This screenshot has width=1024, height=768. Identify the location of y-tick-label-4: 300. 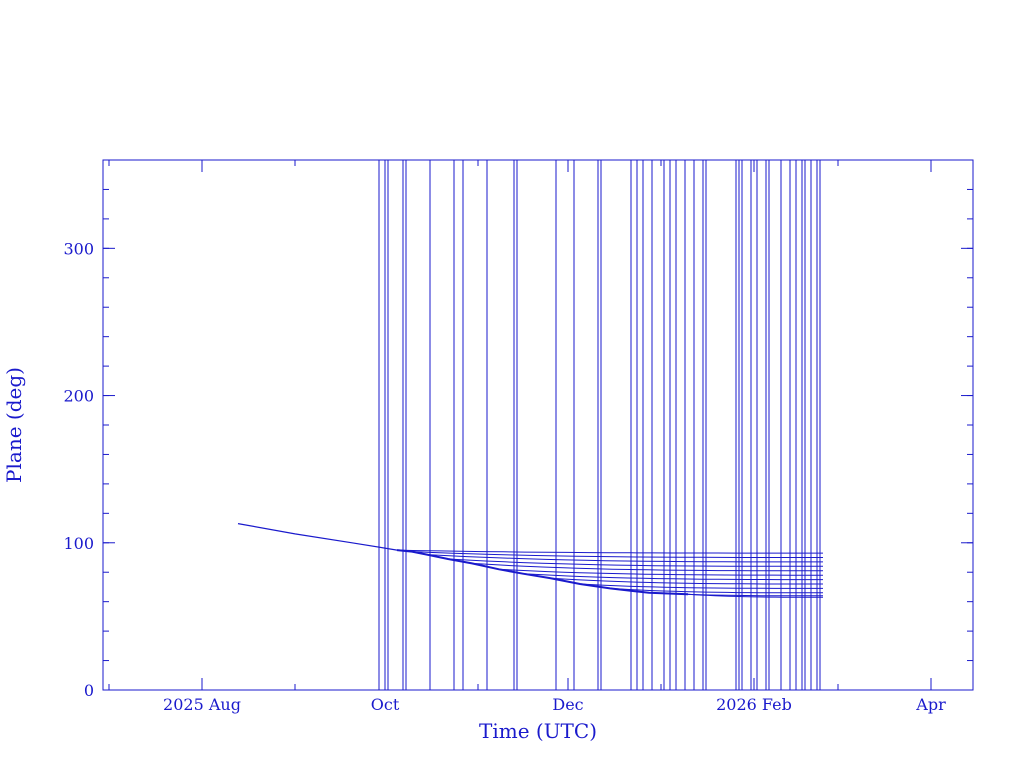
(78, 248).